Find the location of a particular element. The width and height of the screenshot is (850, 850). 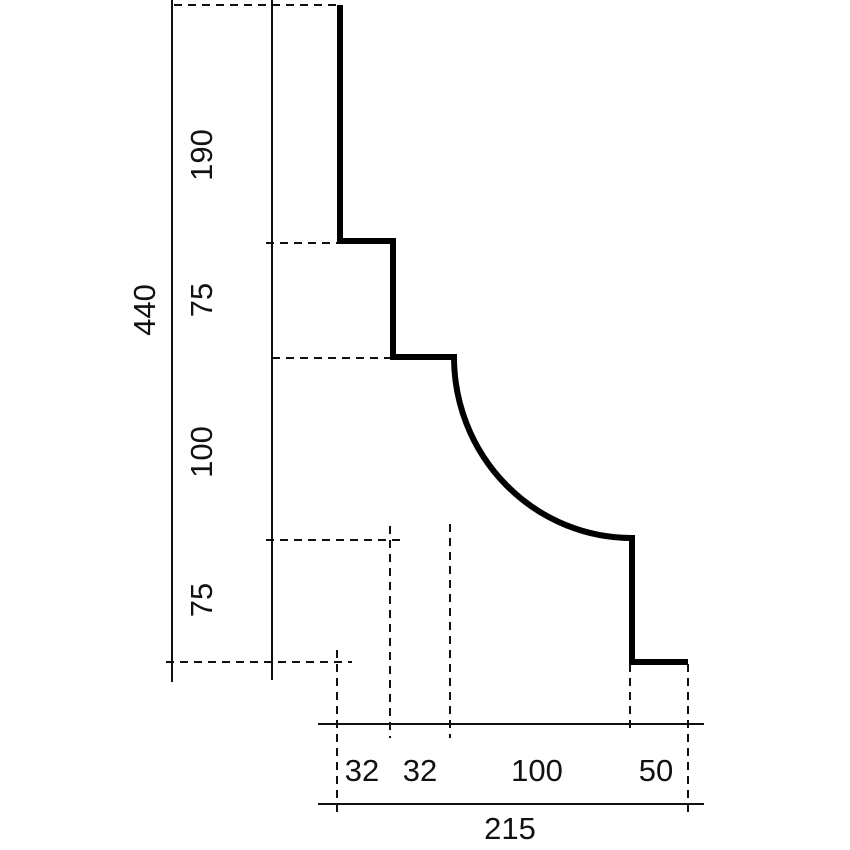

height-segment-label: 100 is located at coordinates (201, 452).